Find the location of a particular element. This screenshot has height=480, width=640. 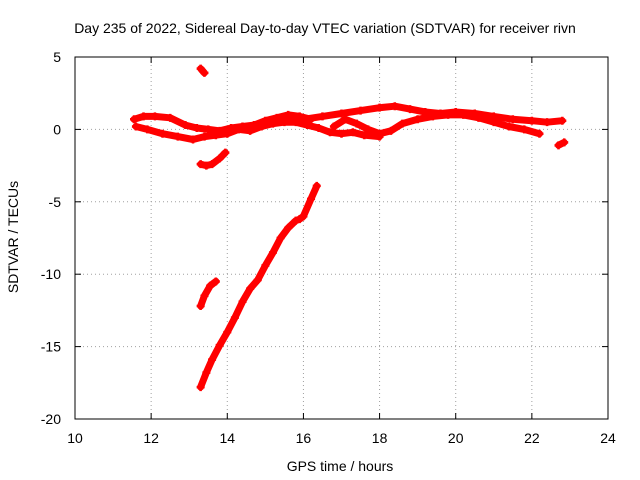

y-tick-label: -20 is located at coordinates (51, 419).